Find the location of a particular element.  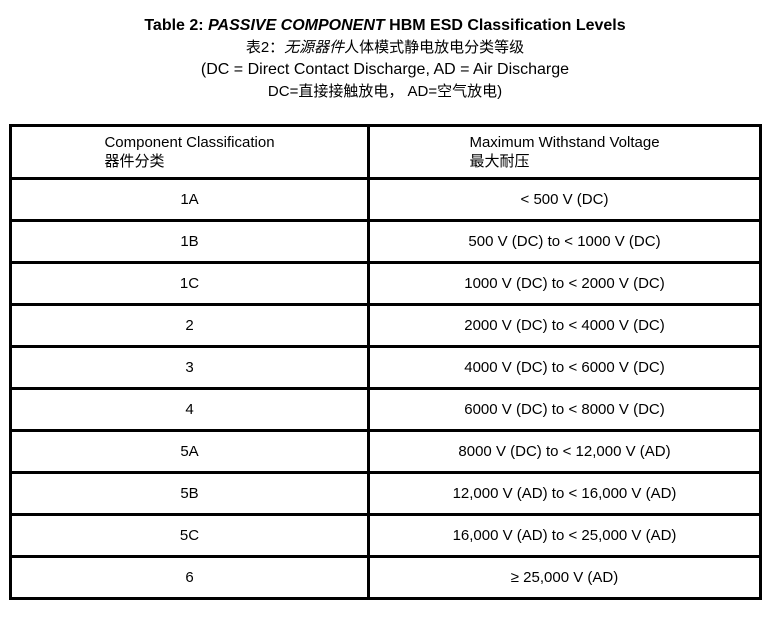

legend-chinese: DC=直接接触放电， AD=空气放电) is located at coordinates (385, 91).